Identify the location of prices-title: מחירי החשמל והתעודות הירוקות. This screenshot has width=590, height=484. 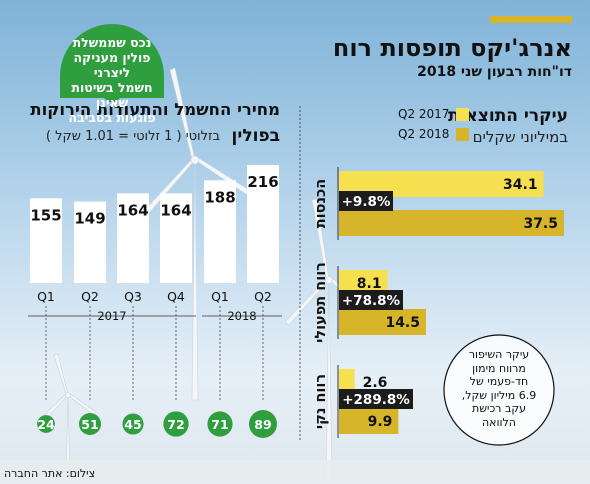
(155, 109).